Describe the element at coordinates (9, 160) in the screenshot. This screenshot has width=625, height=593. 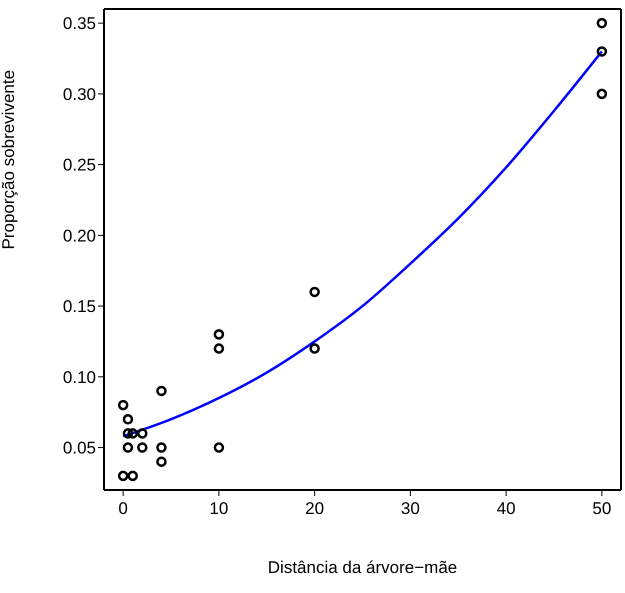
I see `y-axis-title: Proporção sobrevivente` at that location.